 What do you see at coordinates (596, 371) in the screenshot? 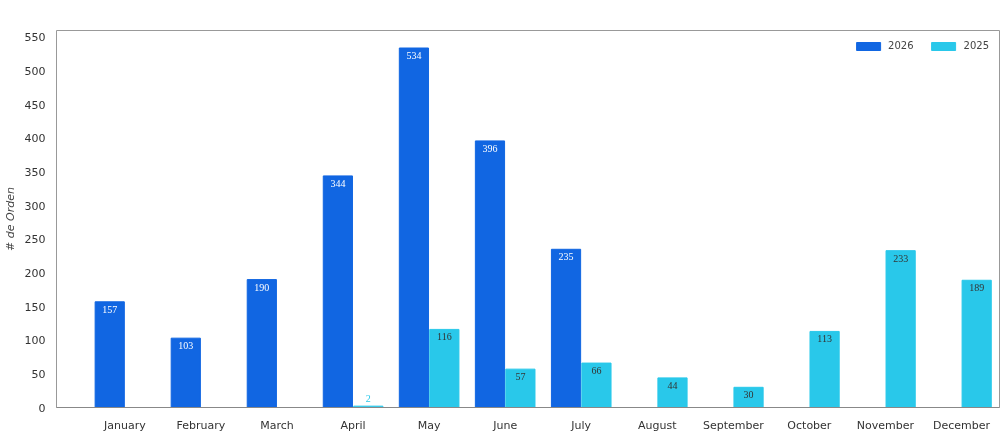
I see `data-label: 66` at bounding box center [596, 371].